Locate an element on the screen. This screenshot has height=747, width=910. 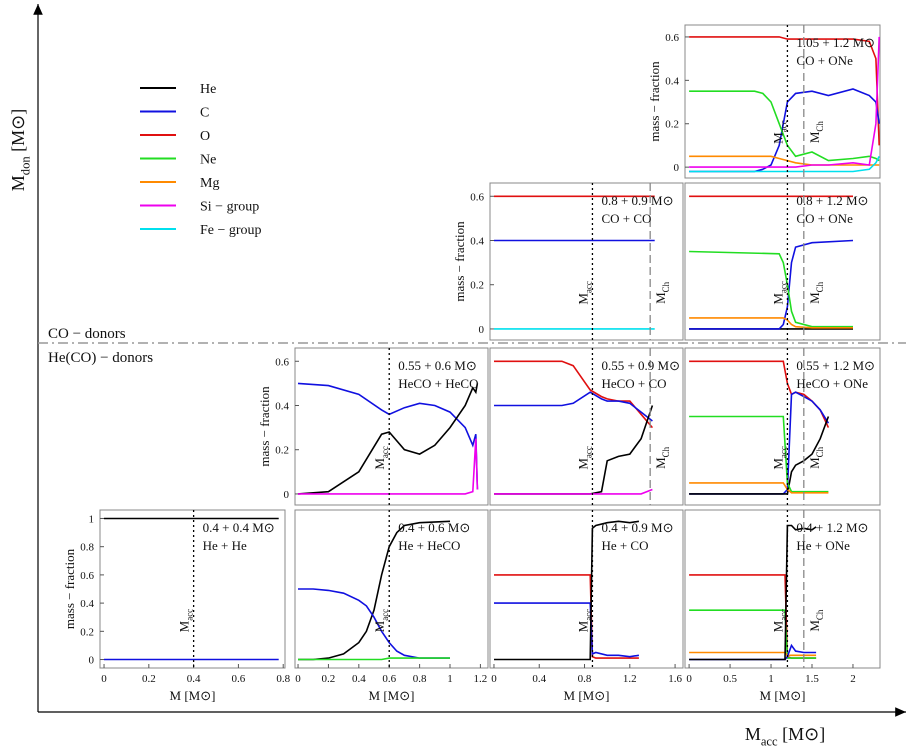
x-tick-label: 0.5 is located at coordinates (730, 679).